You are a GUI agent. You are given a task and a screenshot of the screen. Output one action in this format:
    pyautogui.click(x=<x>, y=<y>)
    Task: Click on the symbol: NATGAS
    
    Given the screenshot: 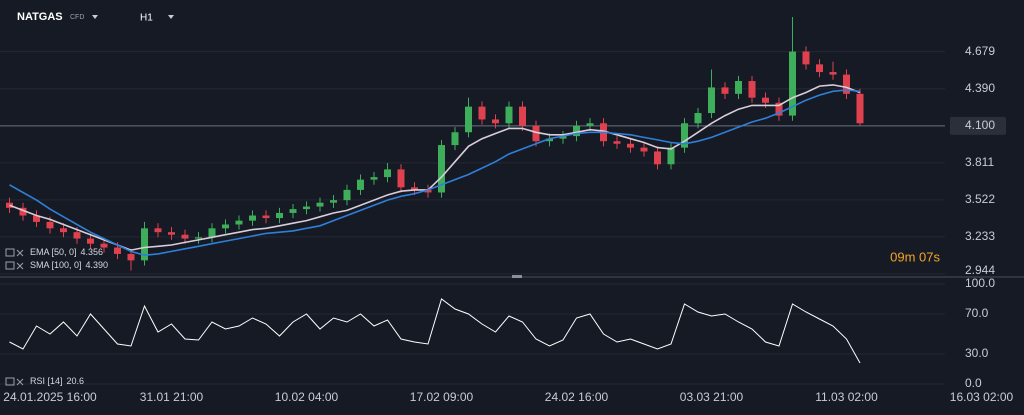 What is the action you would take?
    pyautogui.click(x=40, y=17)
    